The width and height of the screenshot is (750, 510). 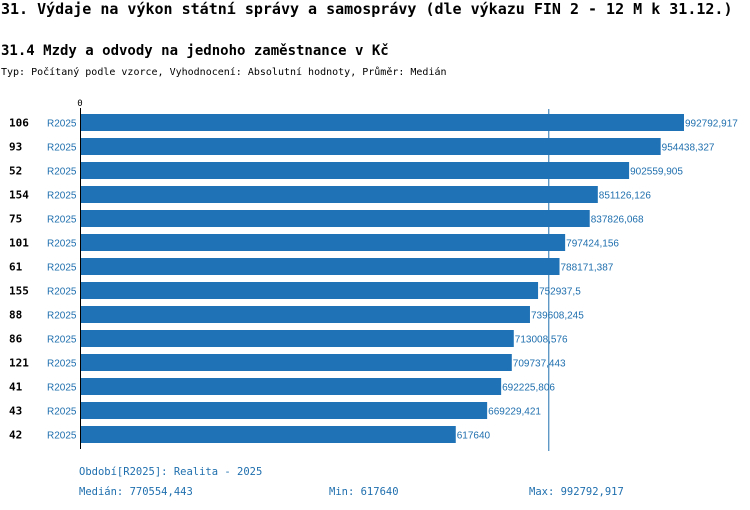 I want to click on category-label: 75, so click(x=15, y=219).